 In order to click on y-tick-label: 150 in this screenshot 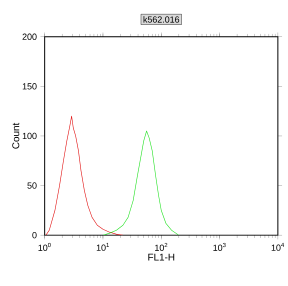, I will do `click(29, 86)`.